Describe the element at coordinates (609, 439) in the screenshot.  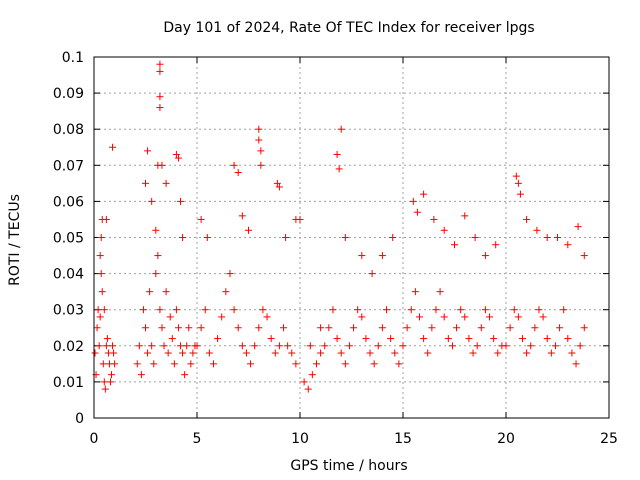
I see `x-tick-label: 25` at that location.